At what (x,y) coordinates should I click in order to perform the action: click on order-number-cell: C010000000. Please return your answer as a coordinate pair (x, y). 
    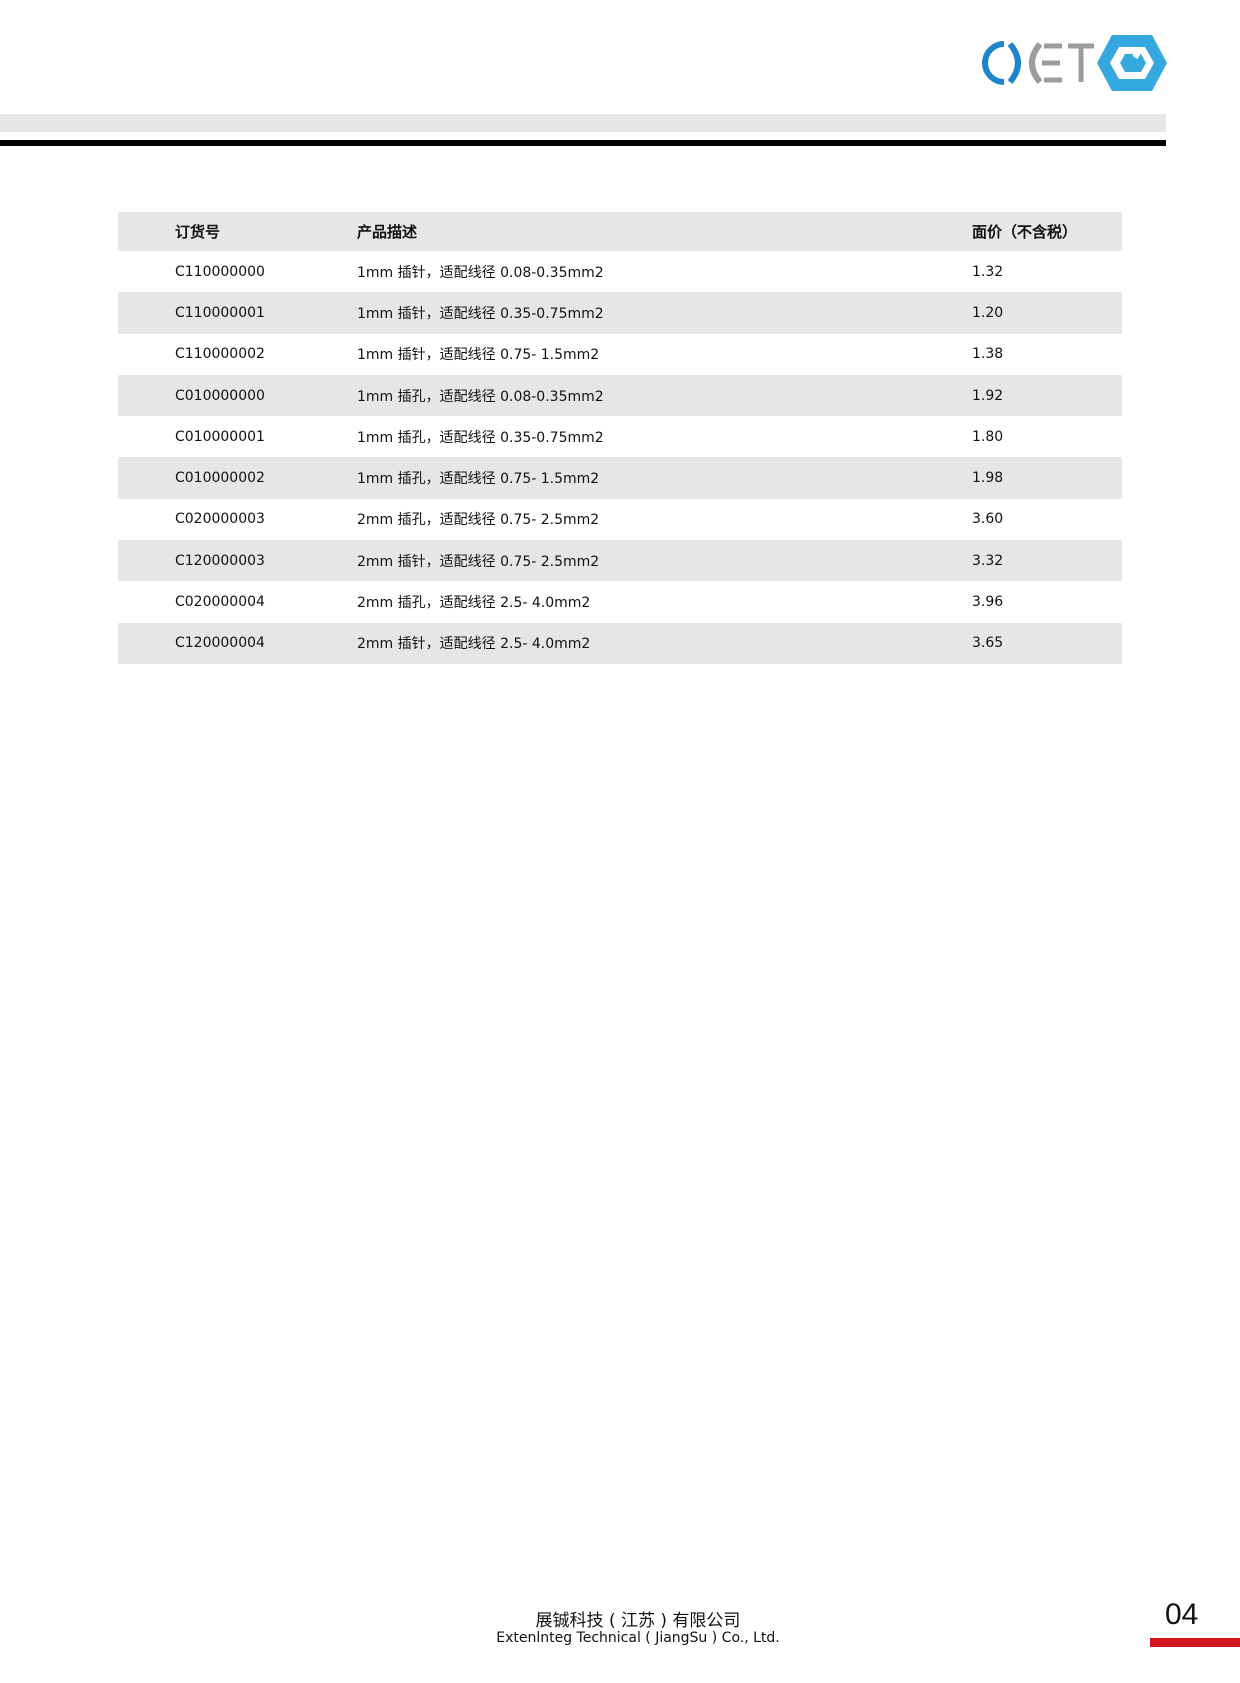
    Looking at the image, I should click on (220, 395).